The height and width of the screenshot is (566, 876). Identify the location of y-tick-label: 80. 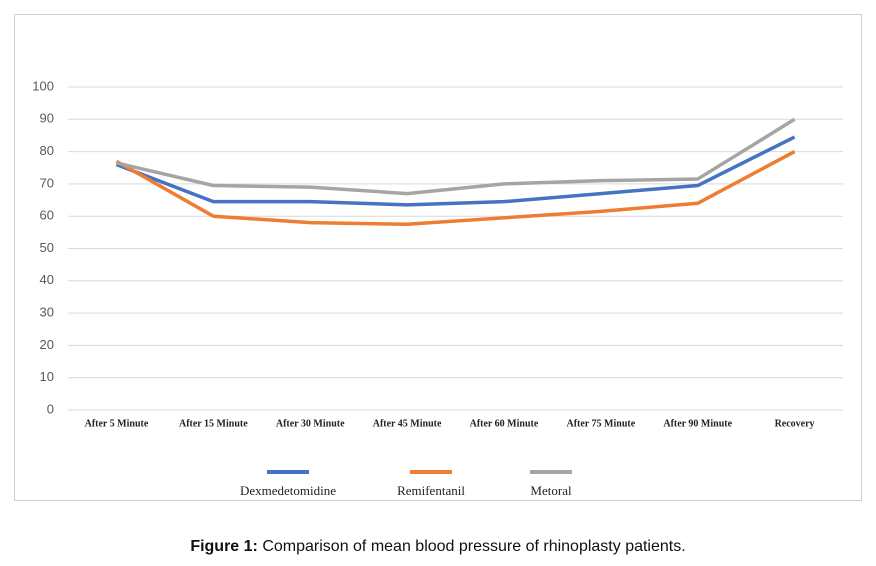
(47, 150).